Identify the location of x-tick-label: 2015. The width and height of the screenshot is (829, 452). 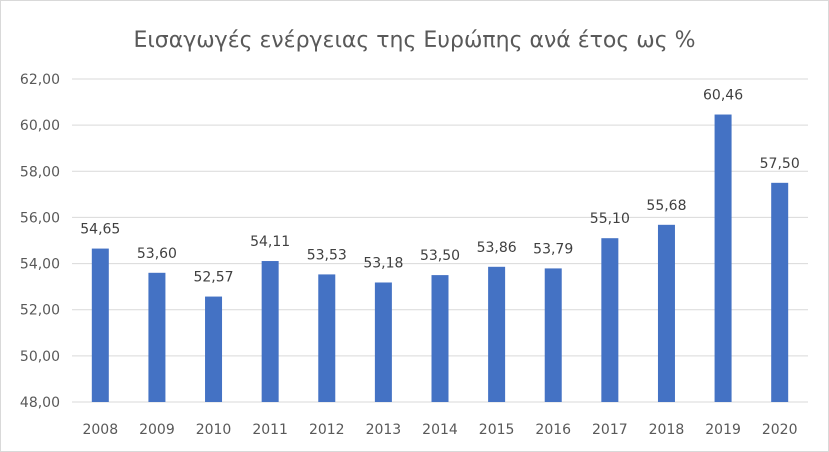
(497, 430).